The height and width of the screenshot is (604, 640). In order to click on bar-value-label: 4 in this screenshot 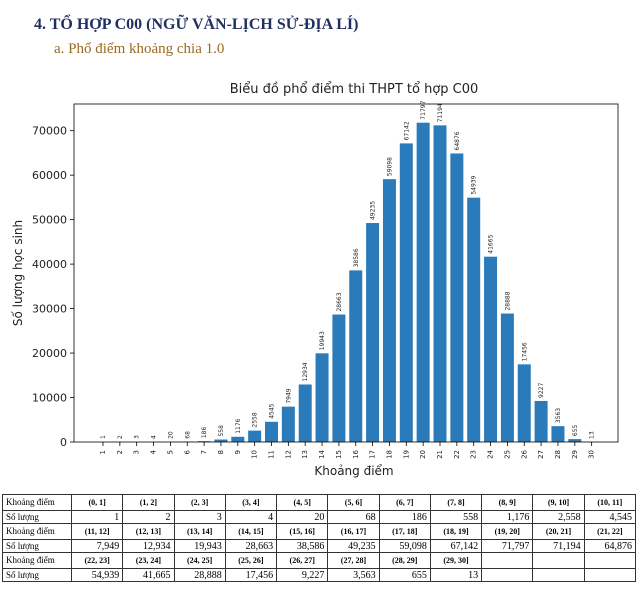, I will do `click(154, 437)`.